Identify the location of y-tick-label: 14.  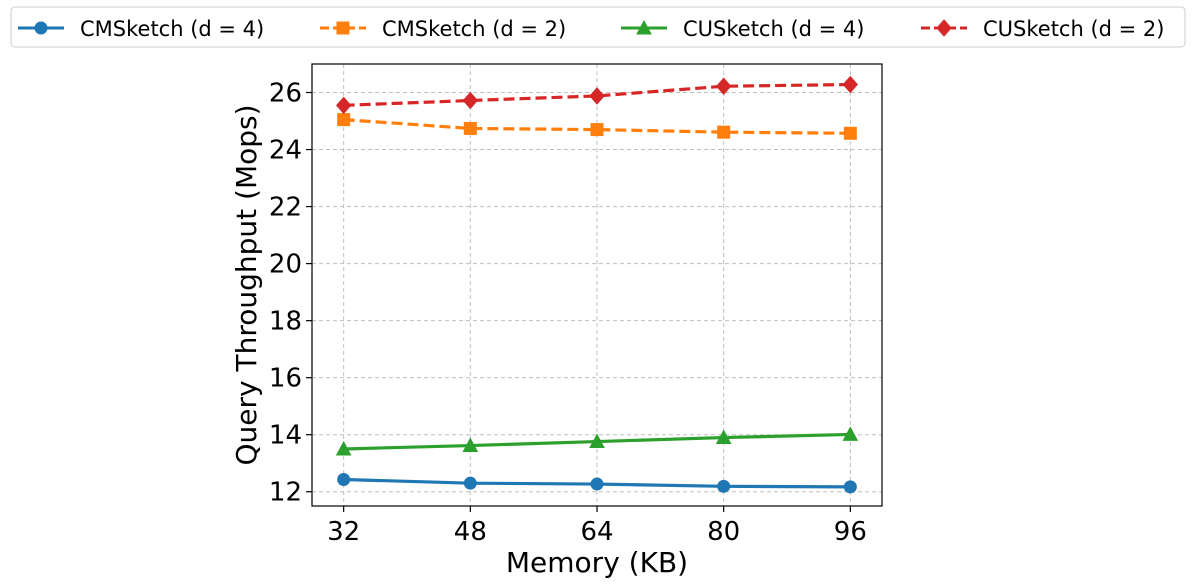
(285, 436).